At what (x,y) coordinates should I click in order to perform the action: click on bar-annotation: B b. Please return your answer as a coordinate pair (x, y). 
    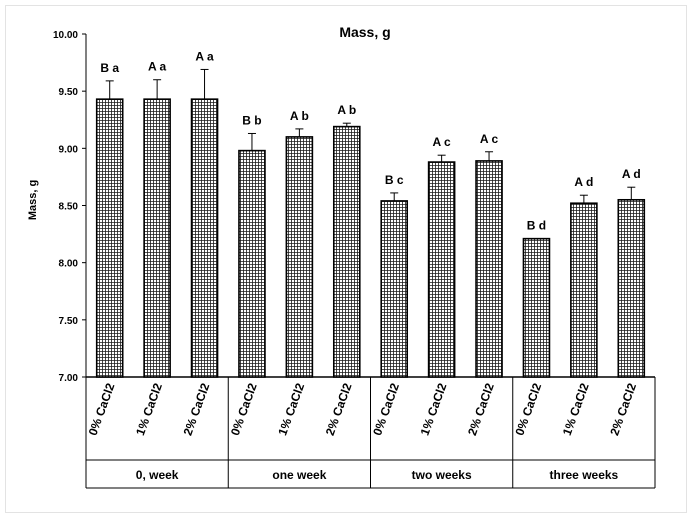
    Looking at the image, I should click on (251, 120).